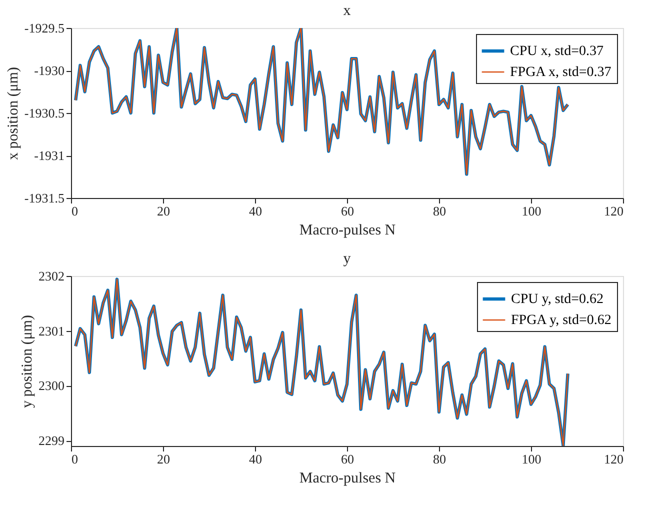 The width and height of the screenshot is (659, 506). Describe the element at coordinates (51, 386) in the screenshot. I see `y-tick-label: 2300` at that location.